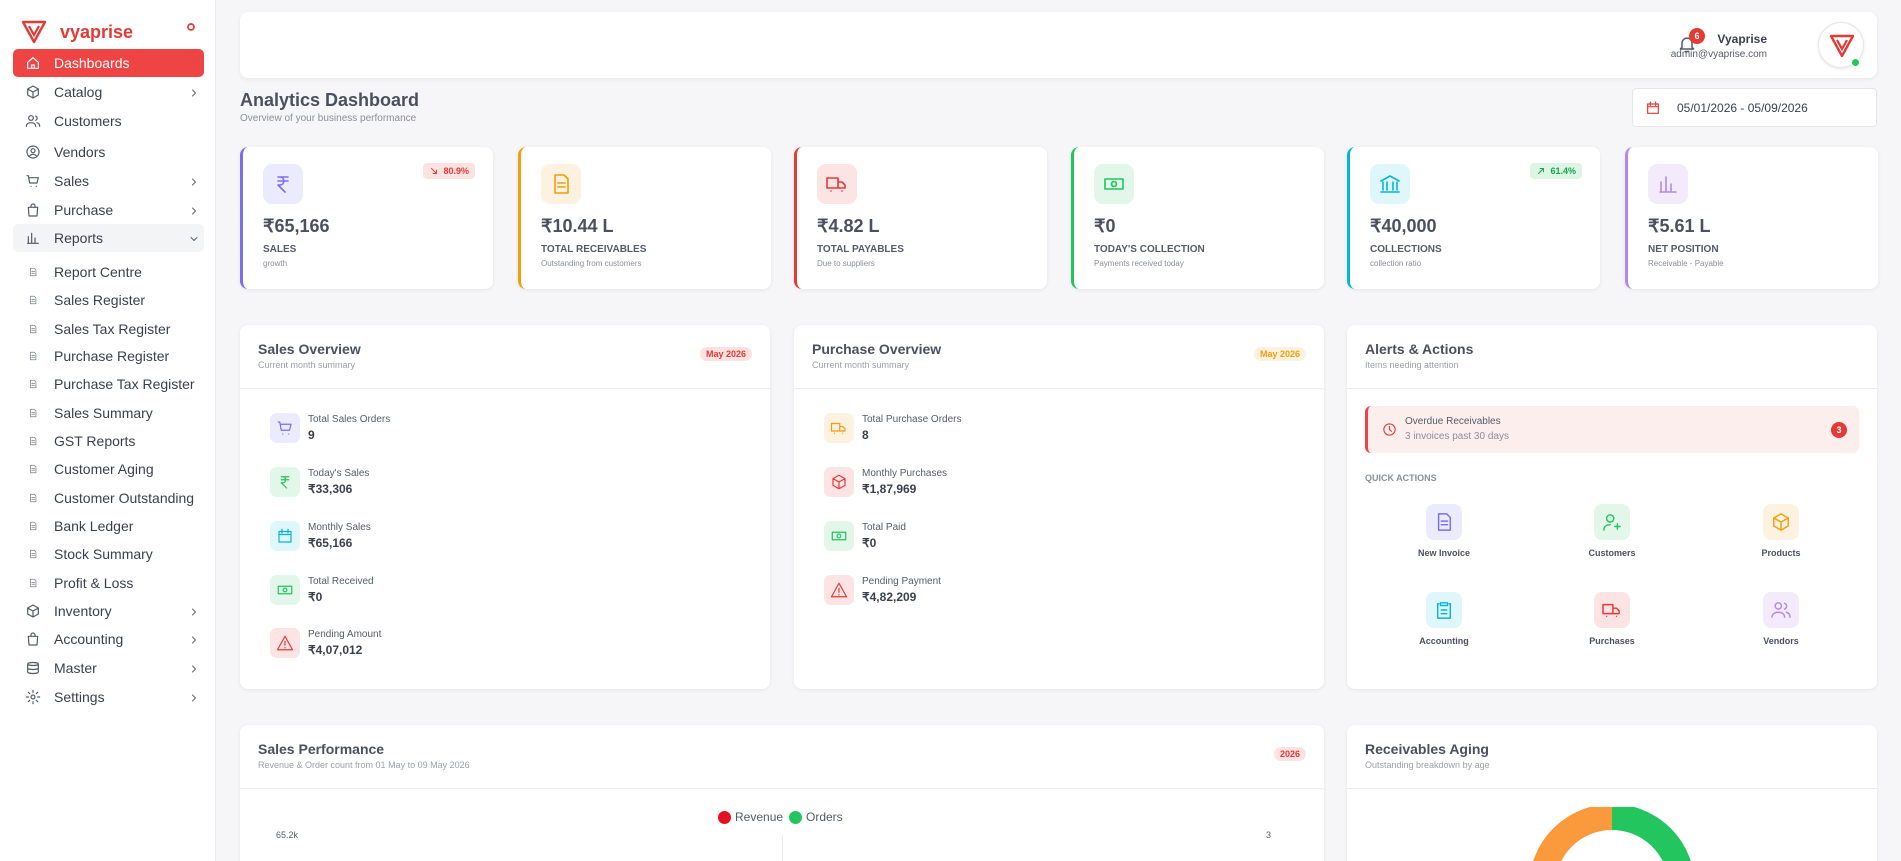 This screenshot has height=861, width=1901. I want to click on gear-icon, so click(33, 697).